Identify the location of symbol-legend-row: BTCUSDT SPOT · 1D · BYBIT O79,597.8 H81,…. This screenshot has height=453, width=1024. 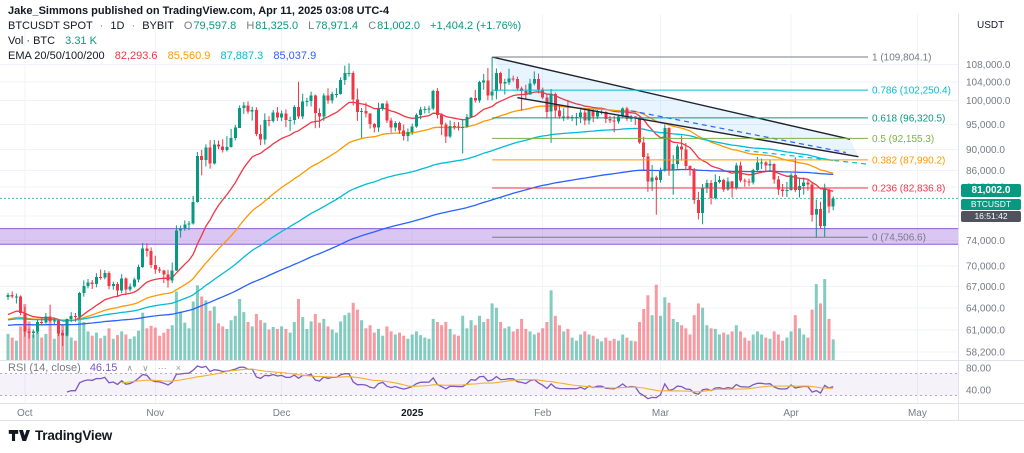
(264, 26).